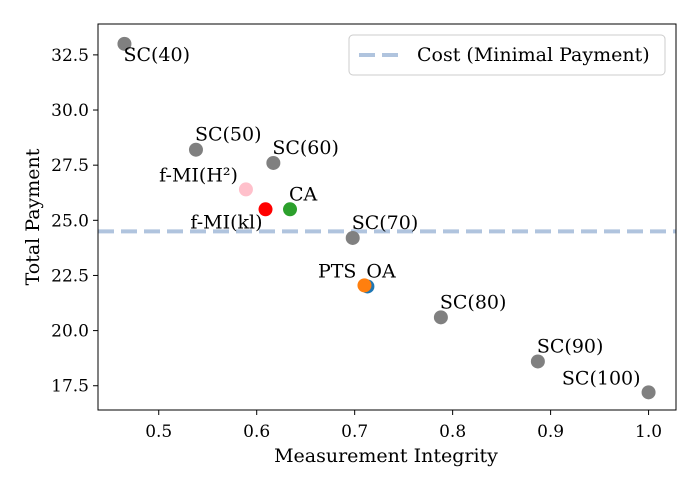 Image resolution: width=700 pixels, height=490 pixels. What do you see at coordinates (70, 221) in the screenshot?
I see `y-tick-label: 25.0` at bounding box center [70, 221].